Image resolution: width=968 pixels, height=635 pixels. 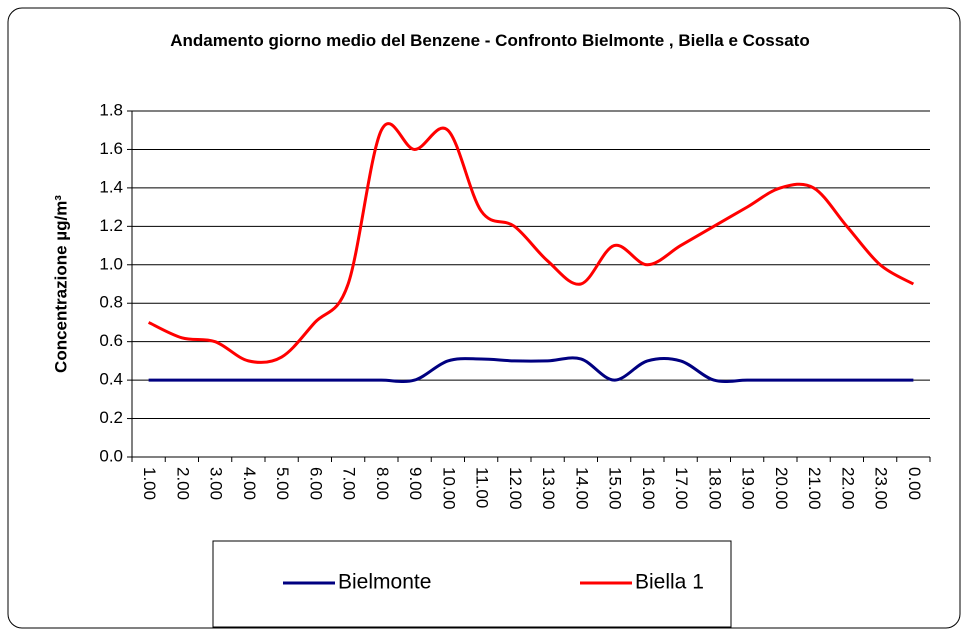 I want to click on x-tick-label: 16.00, so click(x=648, y=488).